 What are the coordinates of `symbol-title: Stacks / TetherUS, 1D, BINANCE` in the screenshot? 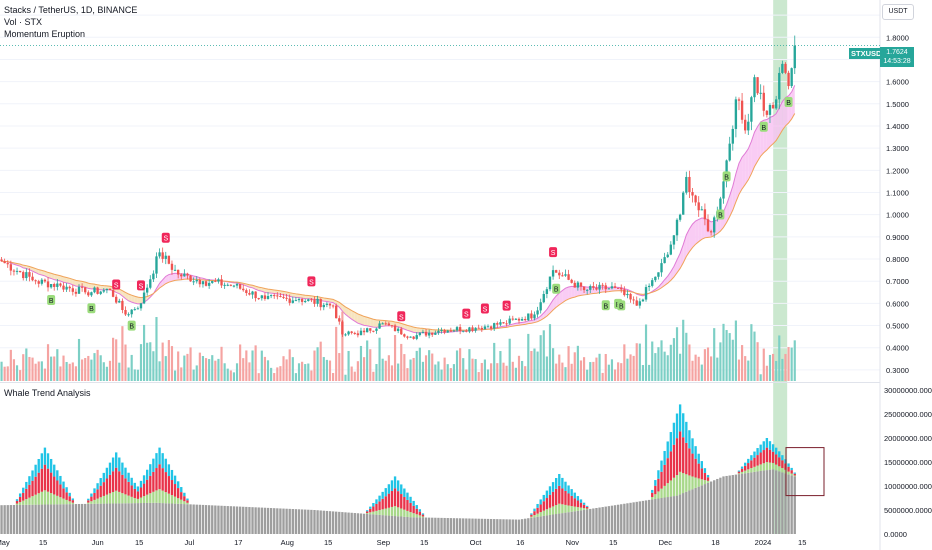 It's located at (71, 10).